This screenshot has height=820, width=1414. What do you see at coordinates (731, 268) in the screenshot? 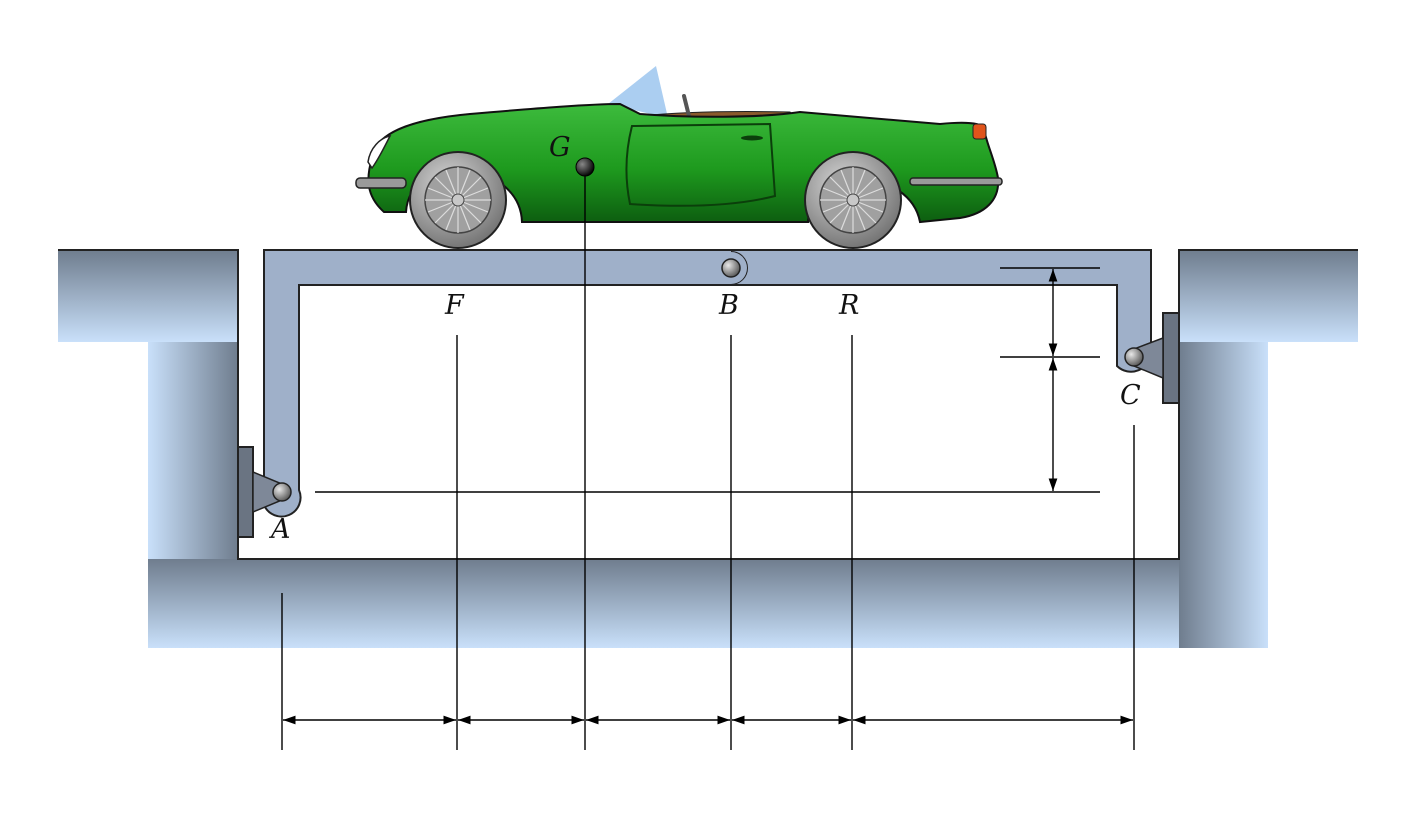
I see `pivot-pin-b` at bounding box center [731, 268].